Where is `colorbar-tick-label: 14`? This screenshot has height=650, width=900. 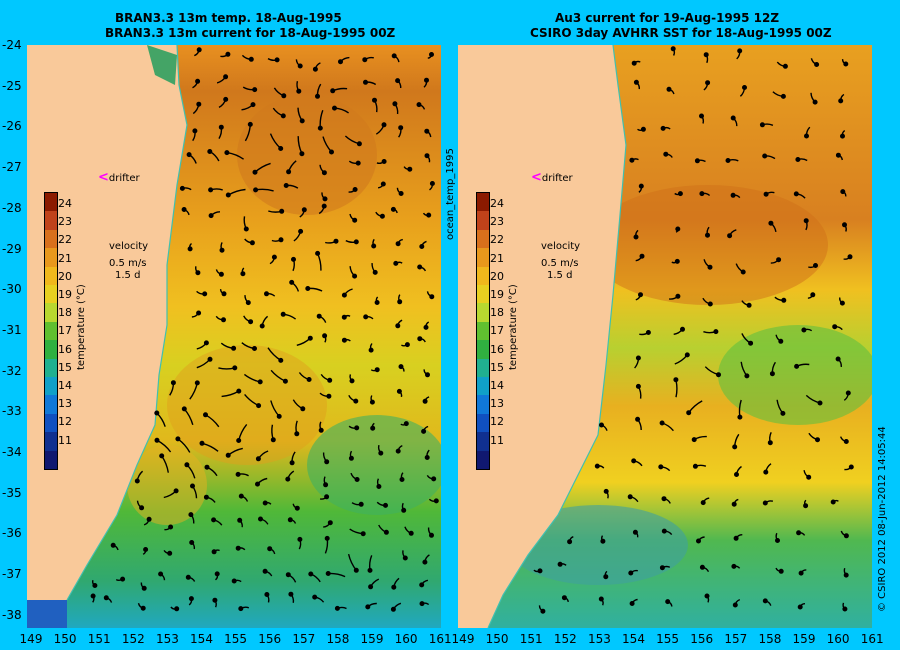 colorbar-tick-label: 14 is located at coordinates (497, 385).